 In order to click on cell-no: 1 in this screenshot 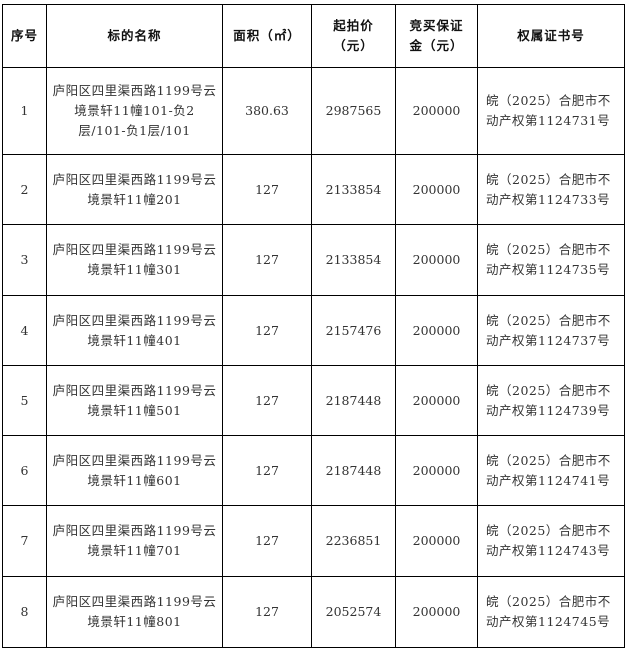, I will do `click(24, 111)`.